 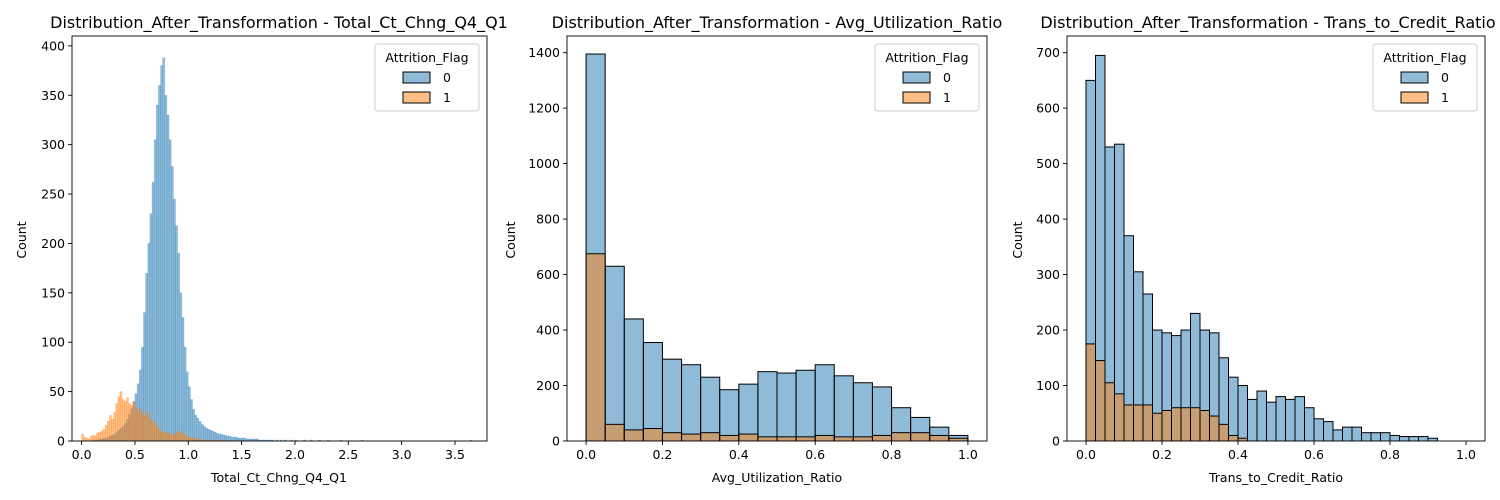 What do you see at coordinates (1048, 163) in the screenshot?
I see `y-tick-label: 500` at bounding box center [1048, 163].